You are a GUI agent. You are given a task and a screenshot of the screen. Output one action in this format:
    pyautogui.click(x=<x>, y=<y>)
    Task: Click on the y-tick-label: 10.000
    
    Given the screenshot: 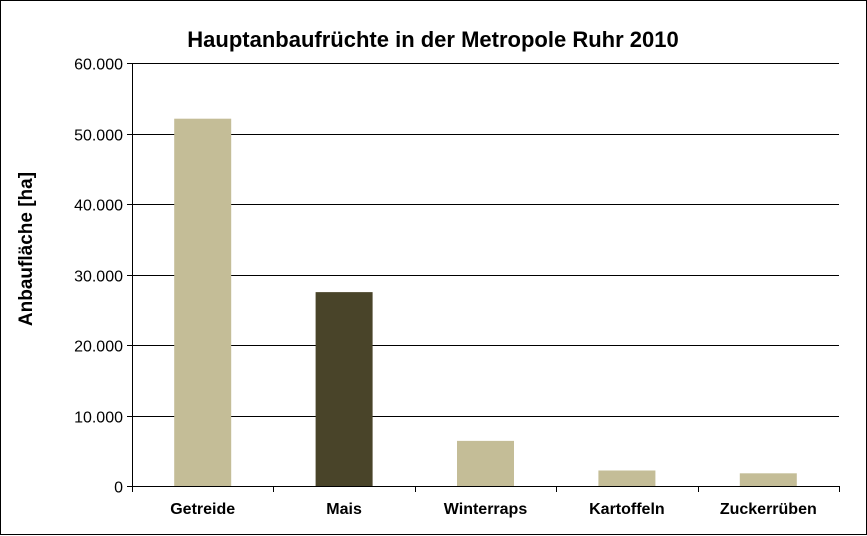 What is the action you would take?
    pyautogui.click(x=98, y=418)
    